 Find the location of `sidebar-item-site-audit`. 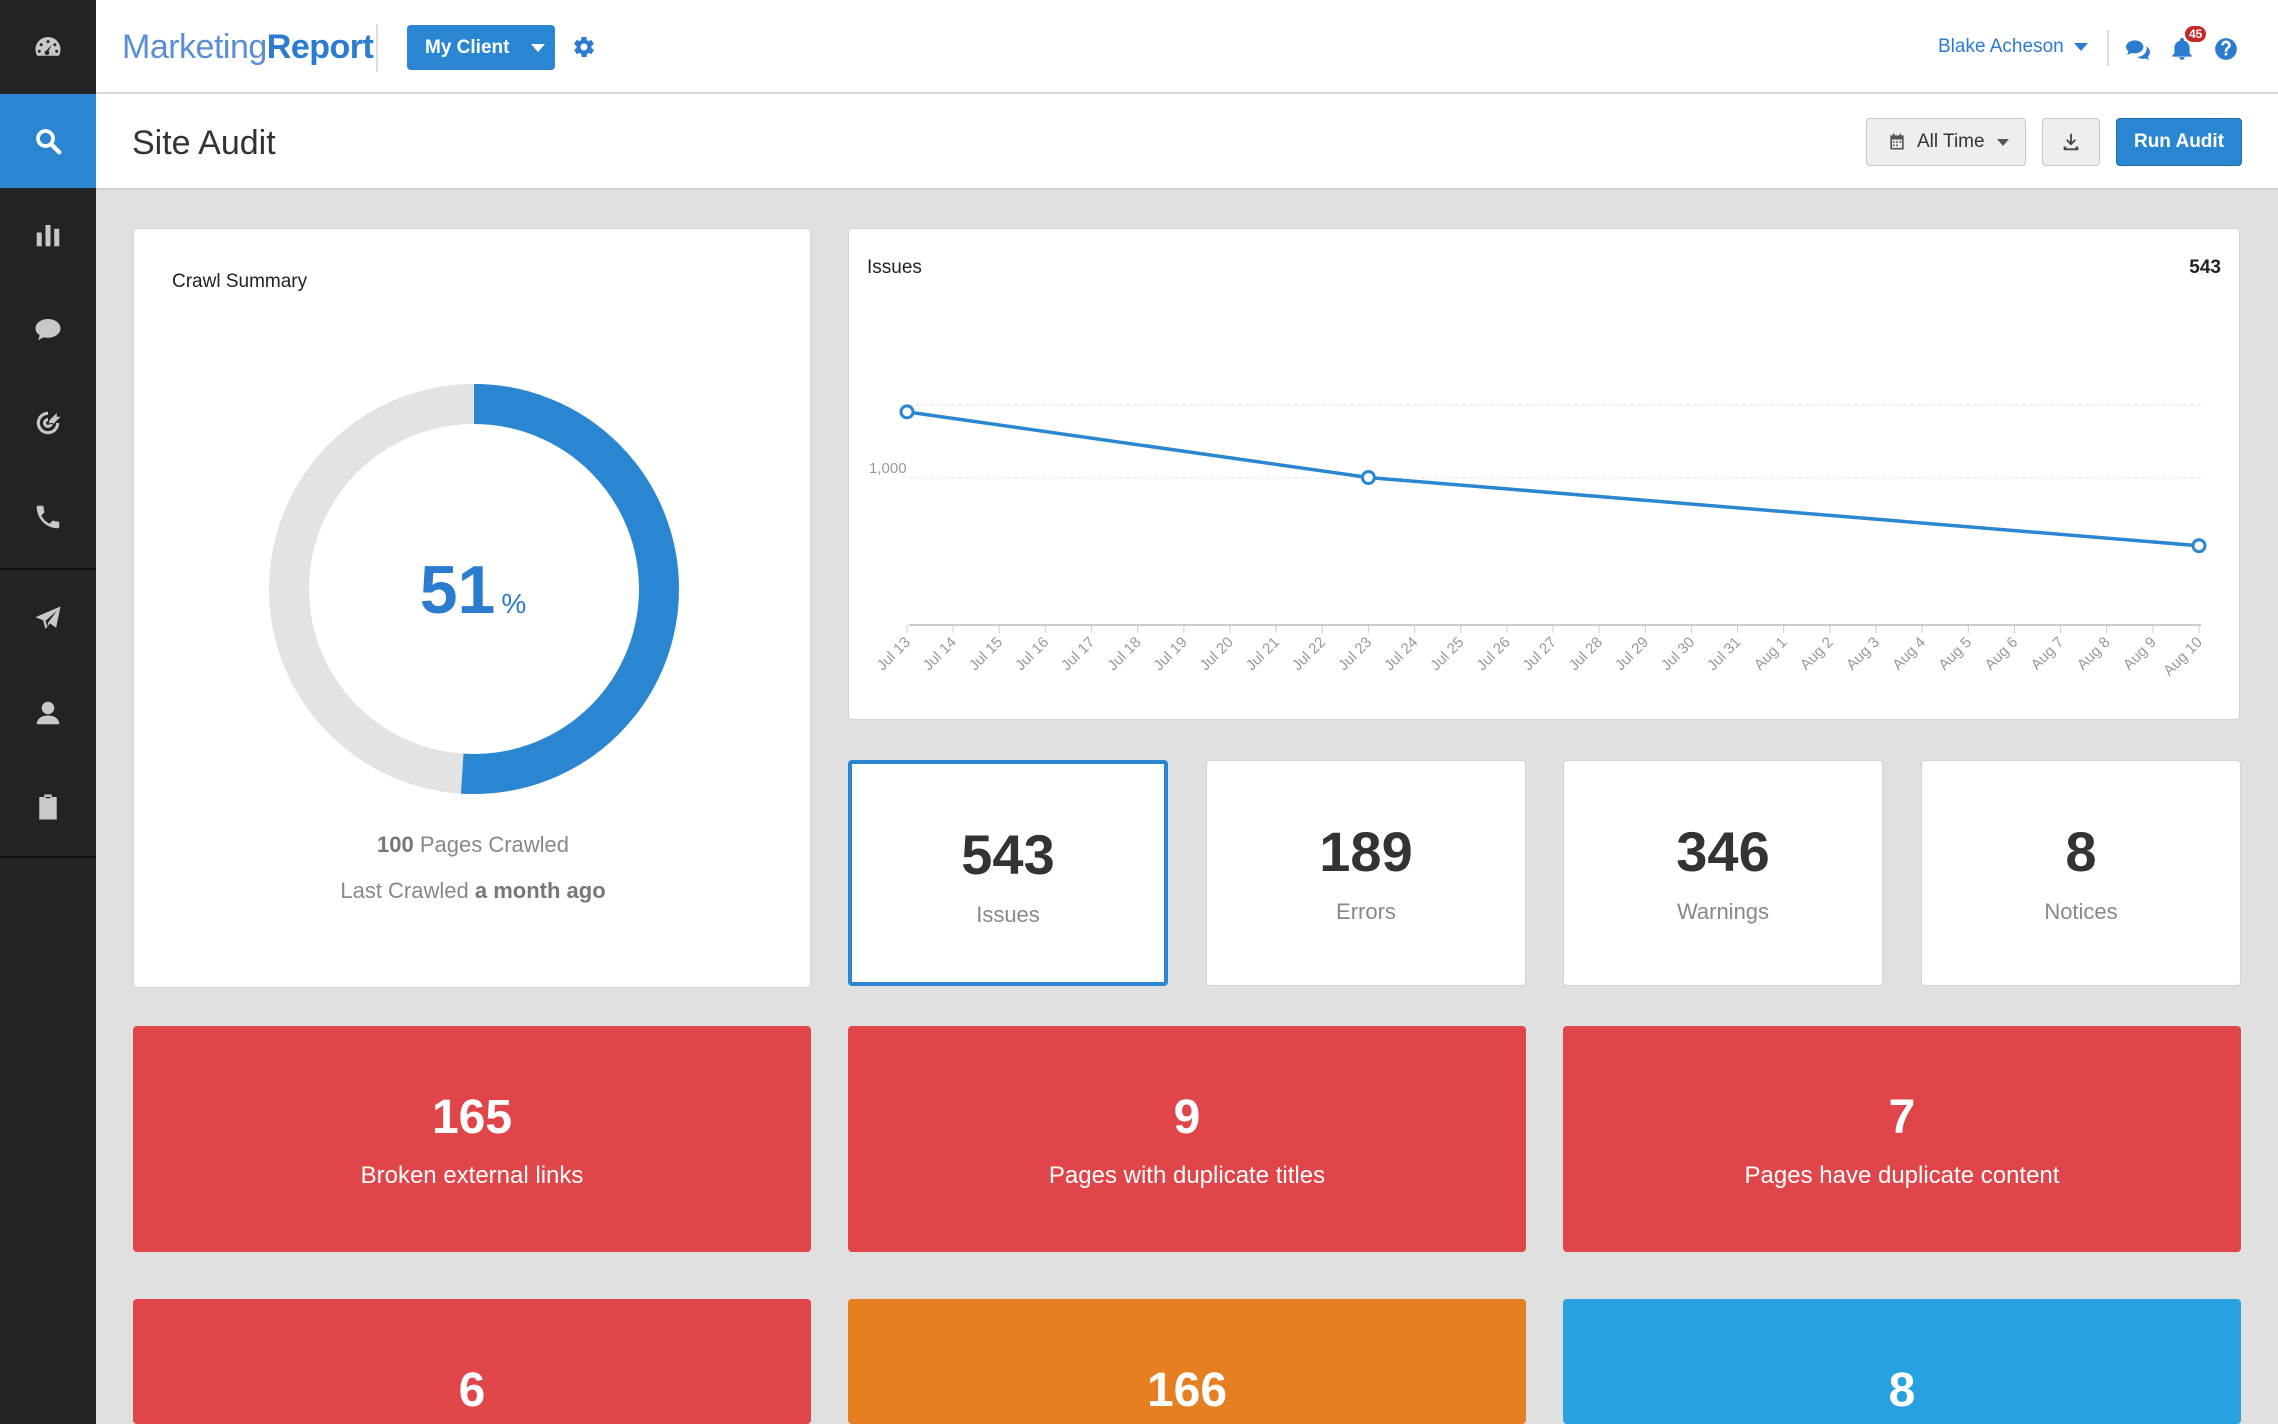

sidebar-item-site-audit is located at coordinates (48, 141).